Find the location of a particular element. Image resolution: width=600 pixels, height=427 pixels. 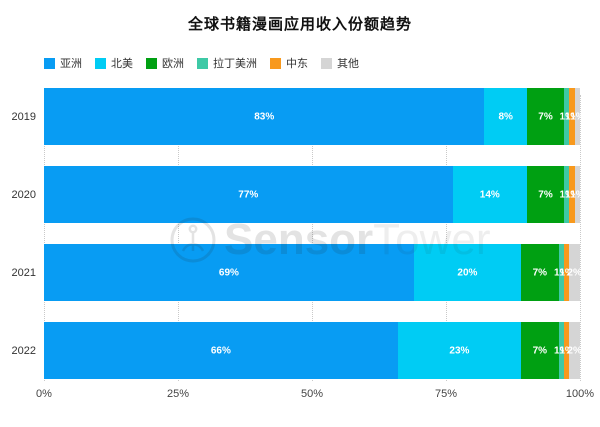

bar-value-label: 20% is located at coordinates (467, 272).